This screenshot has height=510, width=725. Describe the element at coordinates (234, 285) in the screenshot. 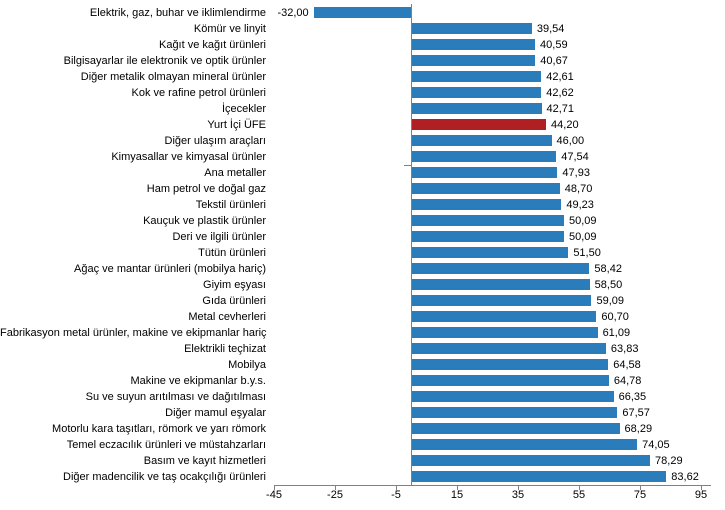

I see `category-label: Giyim eşyası` at that location.